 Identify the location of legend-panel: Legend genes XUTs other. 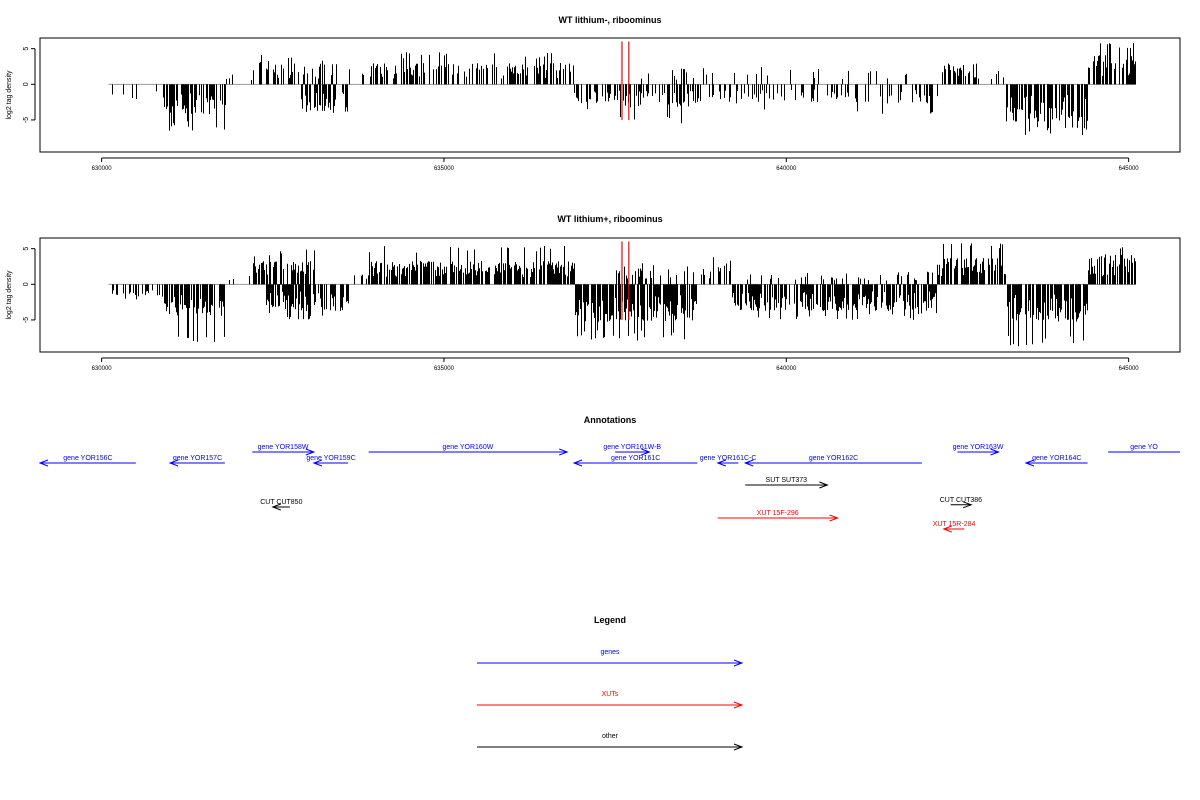
(610, 683).